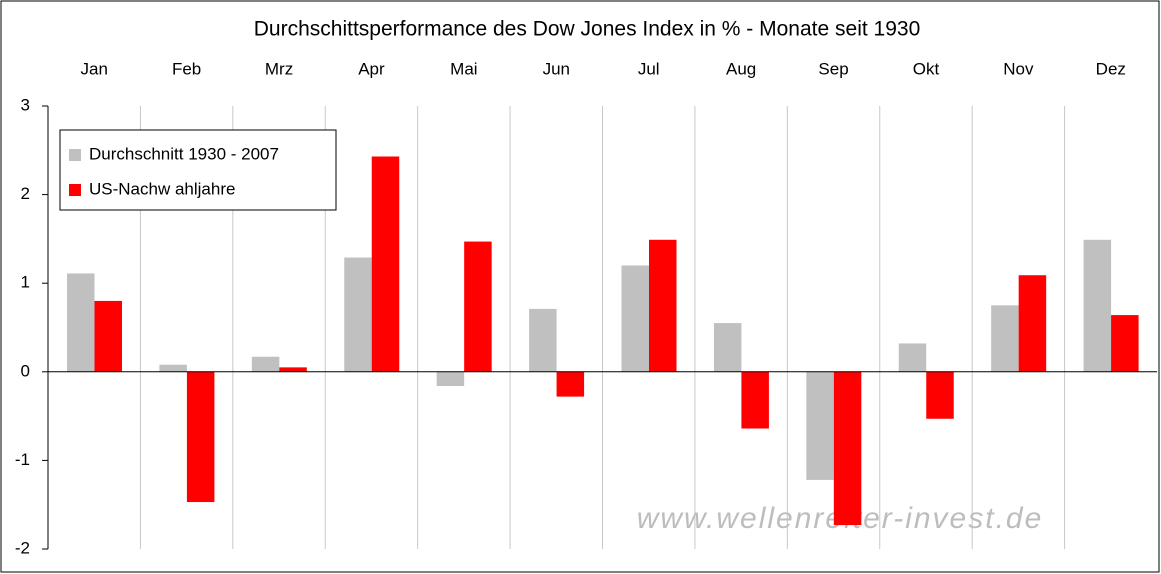 The width and height of the screenshot is (1161, 574). What do you see at coordinates (25, 193) in the screenshot?
I see `y-tick-label: 2` at bounding box center [25, 193].